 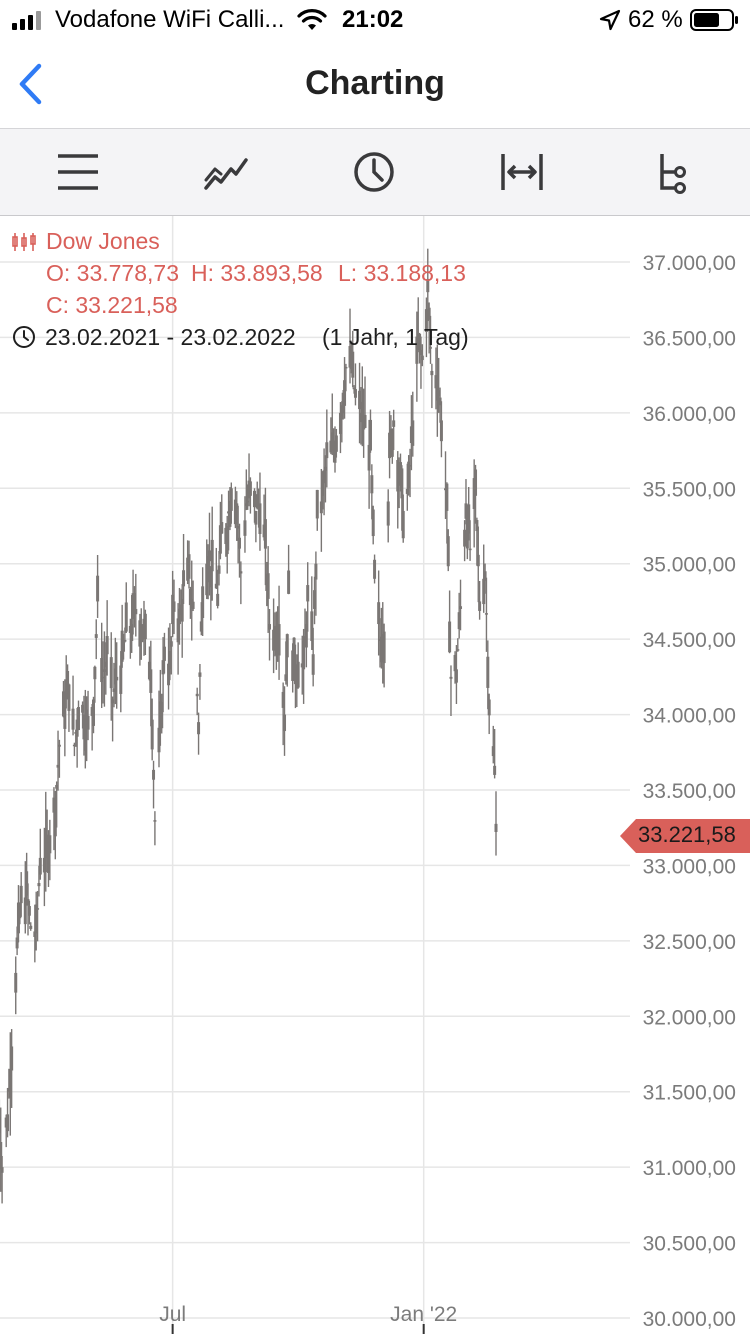 What do you see at coordinates (673, 174) in the screenshot?
I see `compare-tree-icon` at bounding box center [673, 174].